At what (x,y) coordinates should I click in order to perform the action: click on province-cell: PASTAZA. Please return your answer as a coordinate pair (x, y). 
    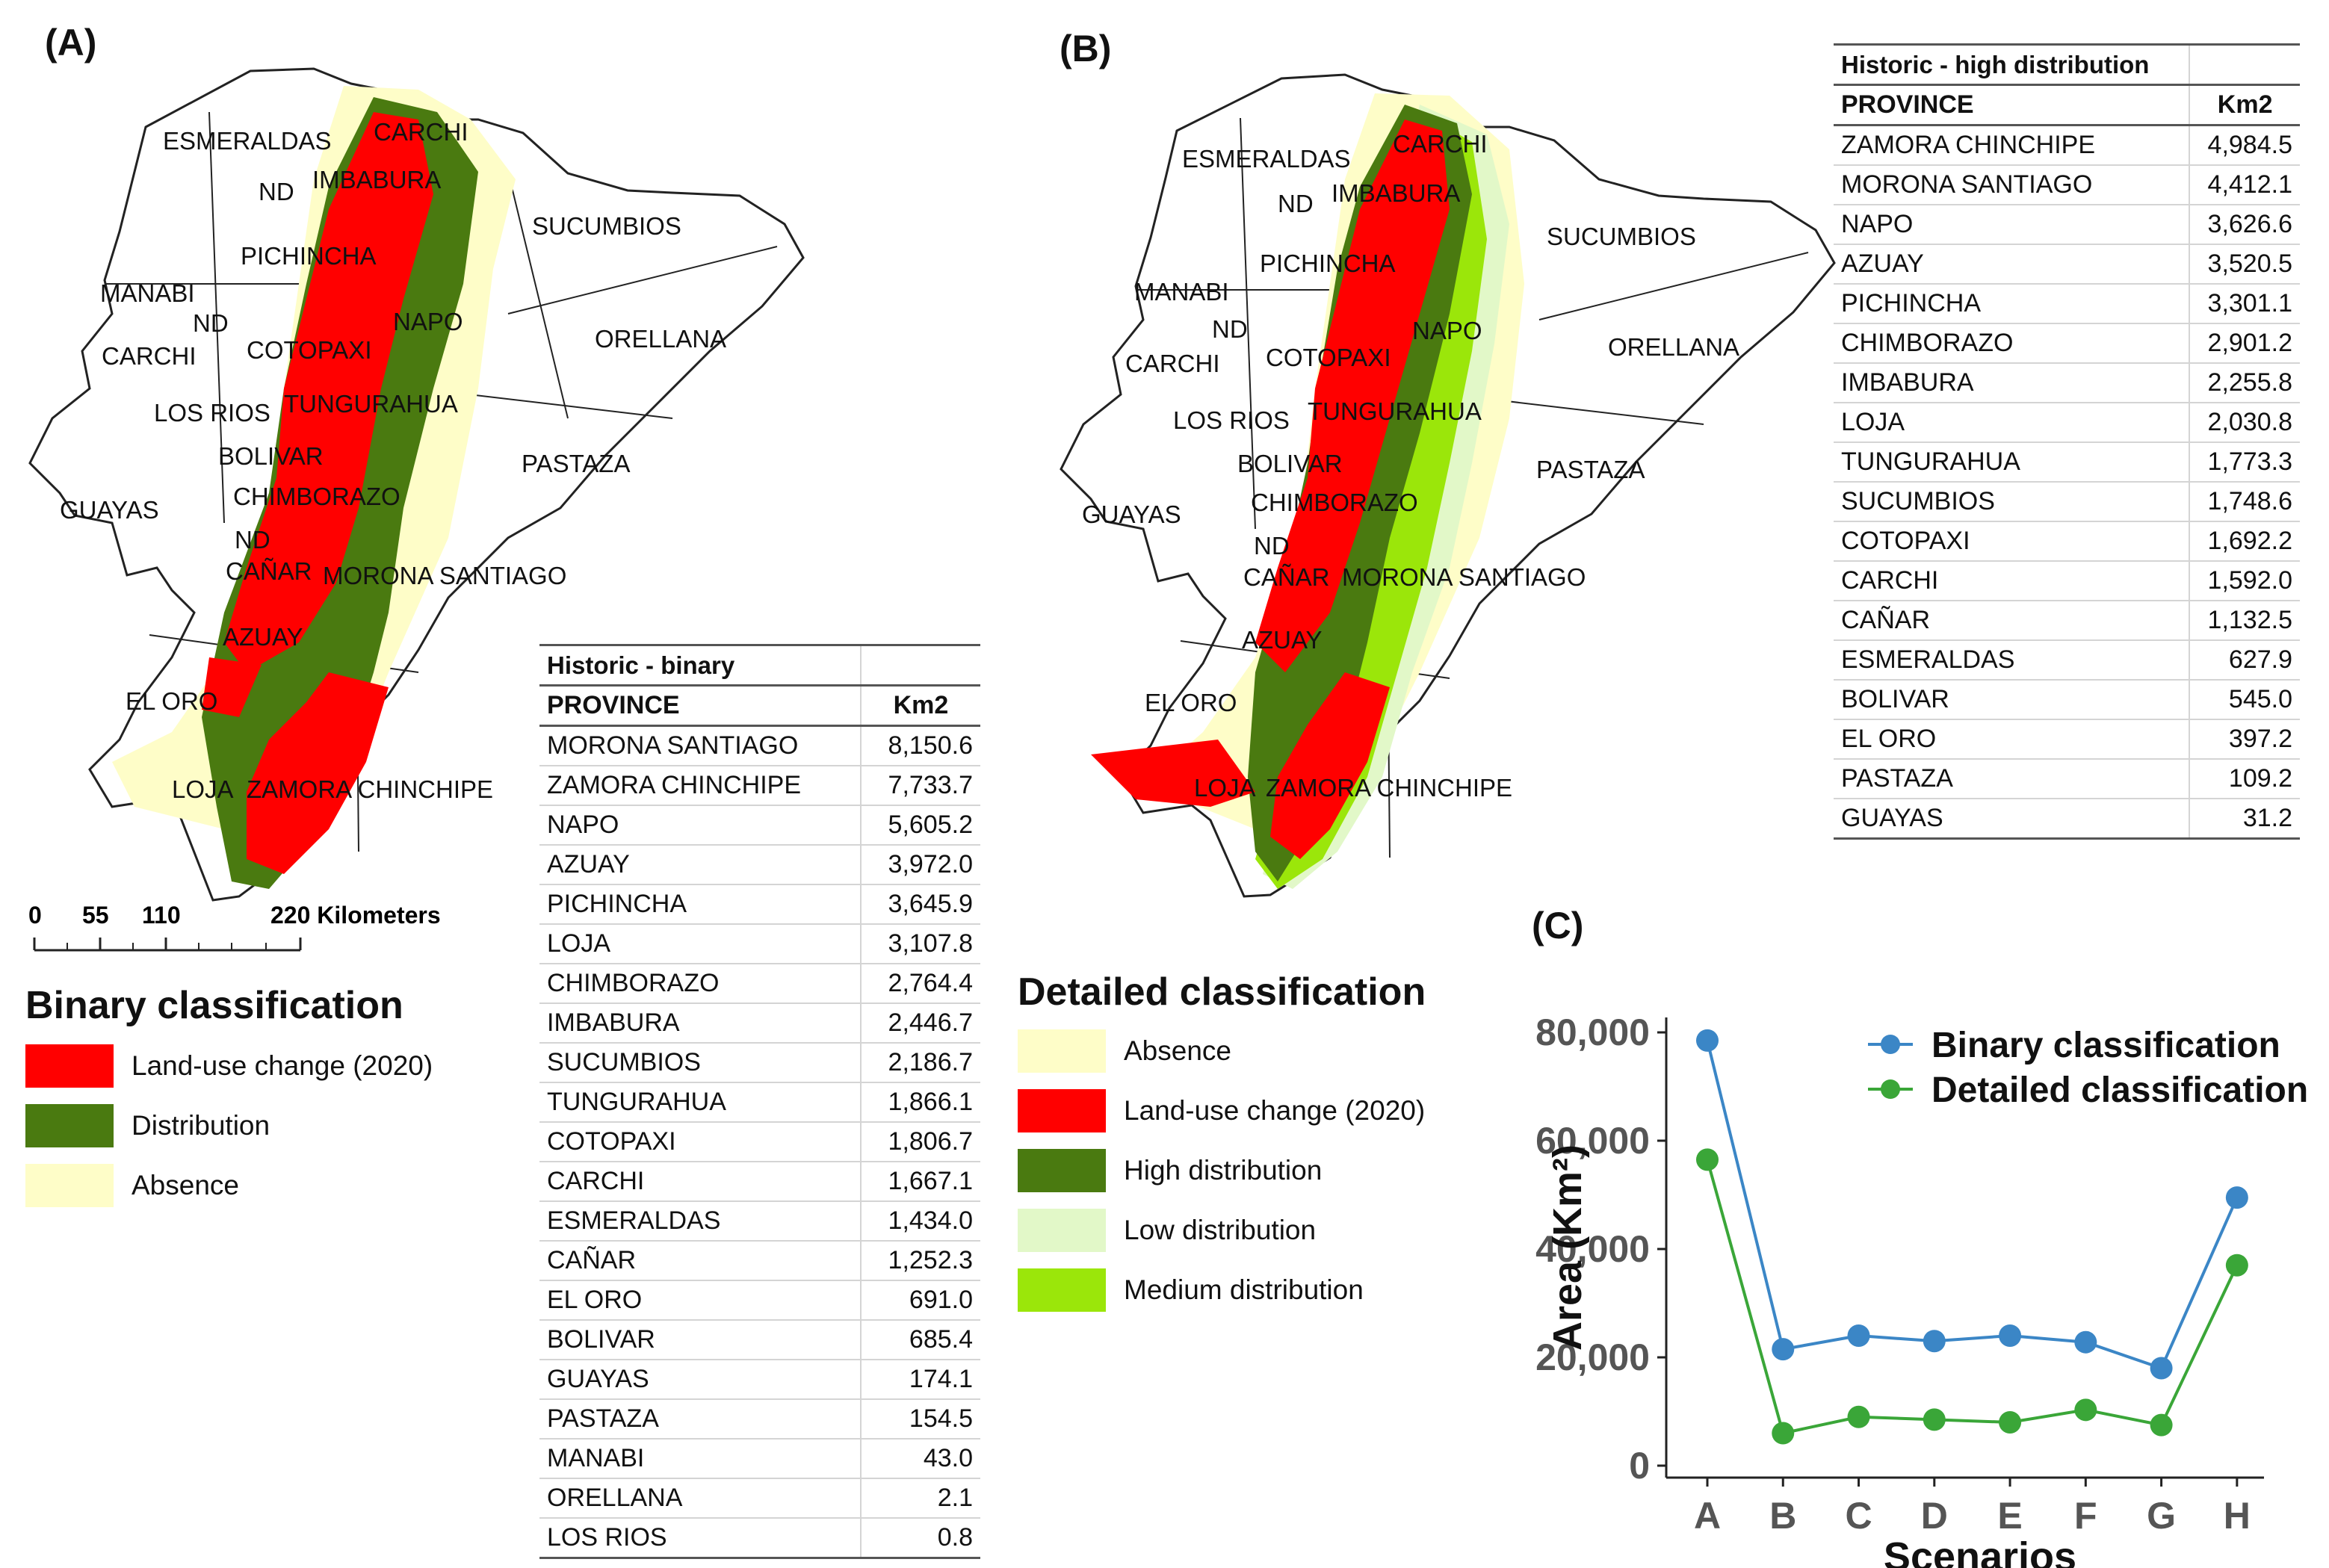
    Looking at the image, I should click on (700, 1419).